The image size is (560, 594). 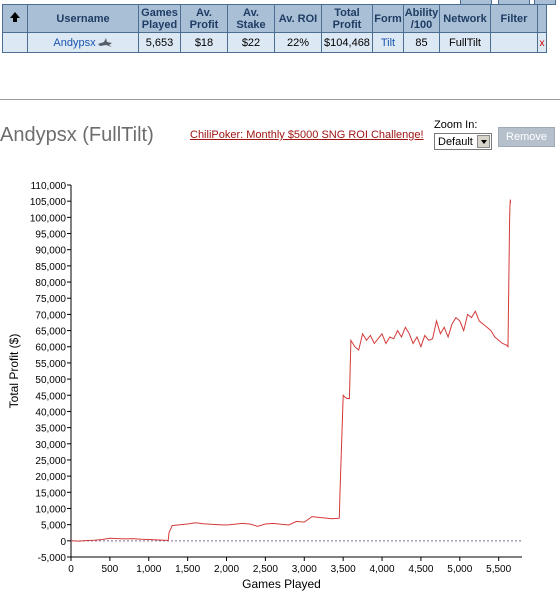 I want to click on y-tick-label: 75,000, so click(x=50, y=299).